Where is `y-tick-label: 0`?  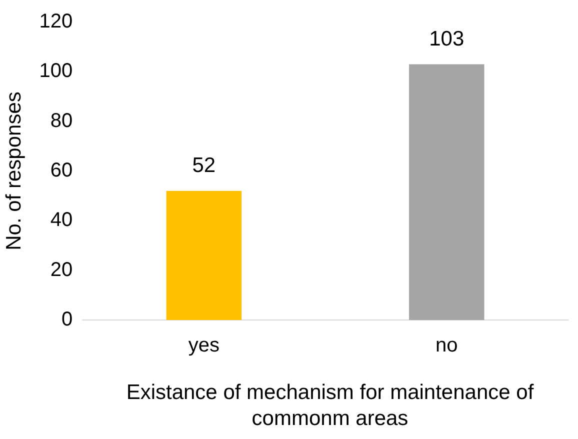
y-tick-label: 0 is located at coordinates (67, 319).